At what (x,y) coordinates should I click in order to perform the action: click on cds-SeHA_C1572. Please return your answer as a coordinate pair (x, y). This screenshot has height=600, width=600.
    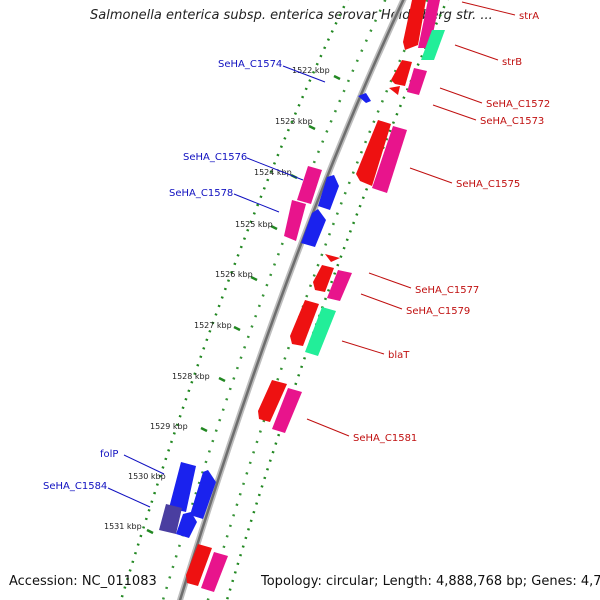
    Looking at the image, I should click on (401, 73).